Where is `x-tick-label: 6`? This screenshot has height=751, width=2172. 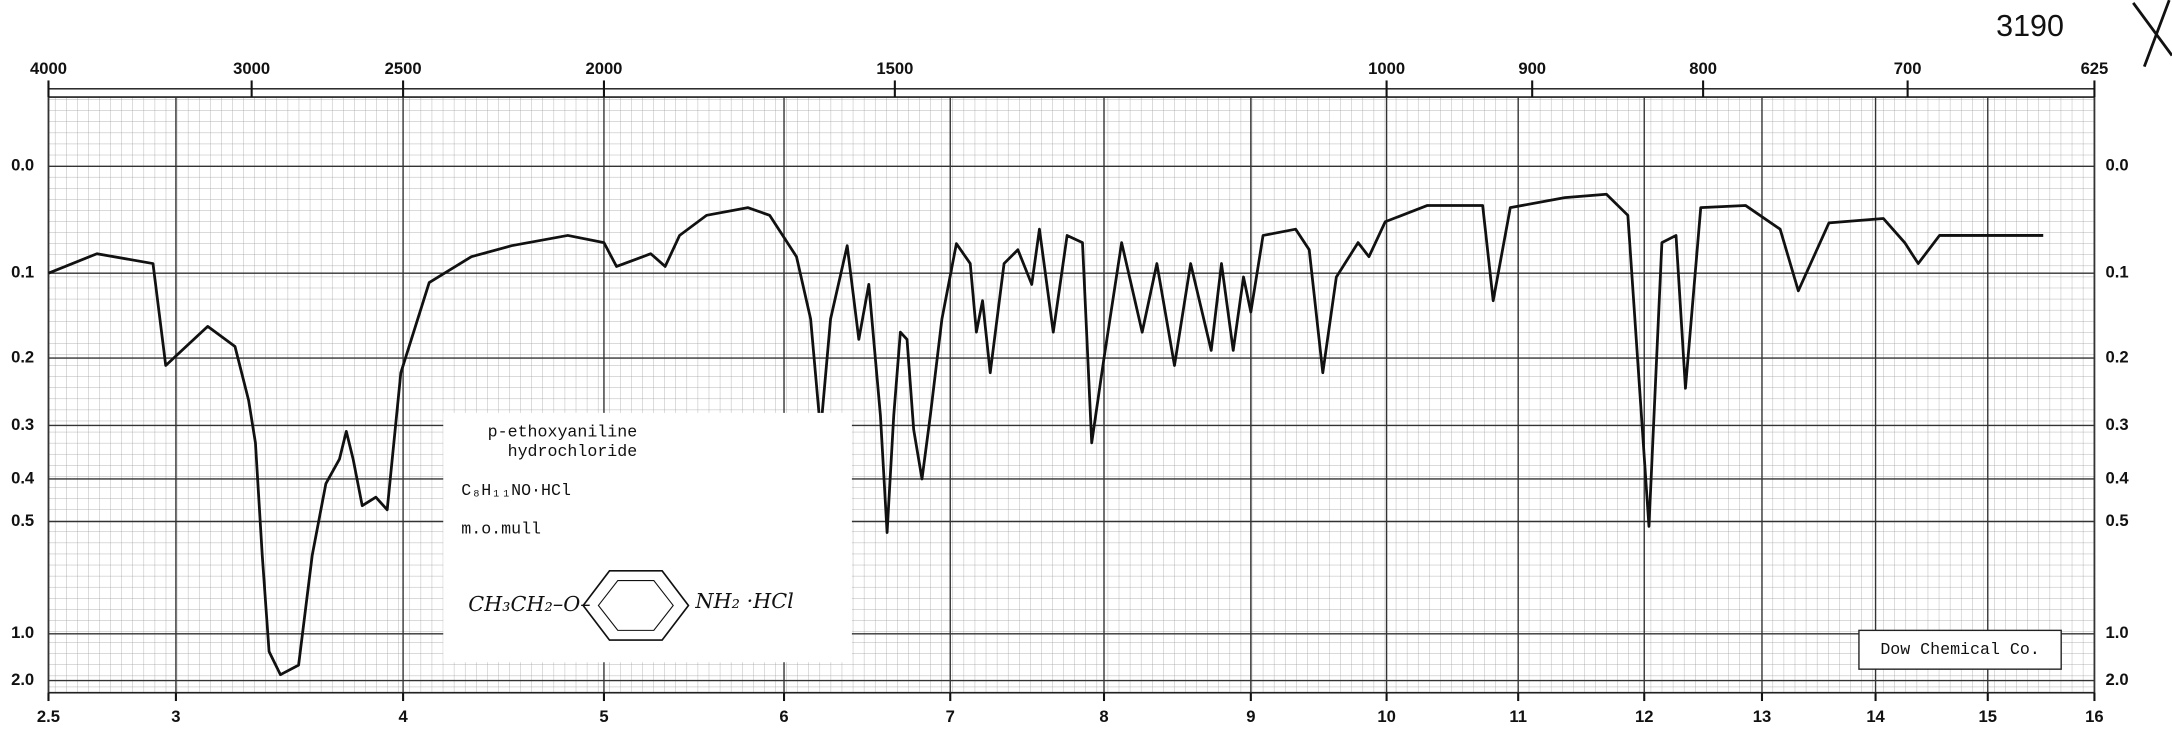 x-tick-label: 6 is located at coordinates (783, 716).